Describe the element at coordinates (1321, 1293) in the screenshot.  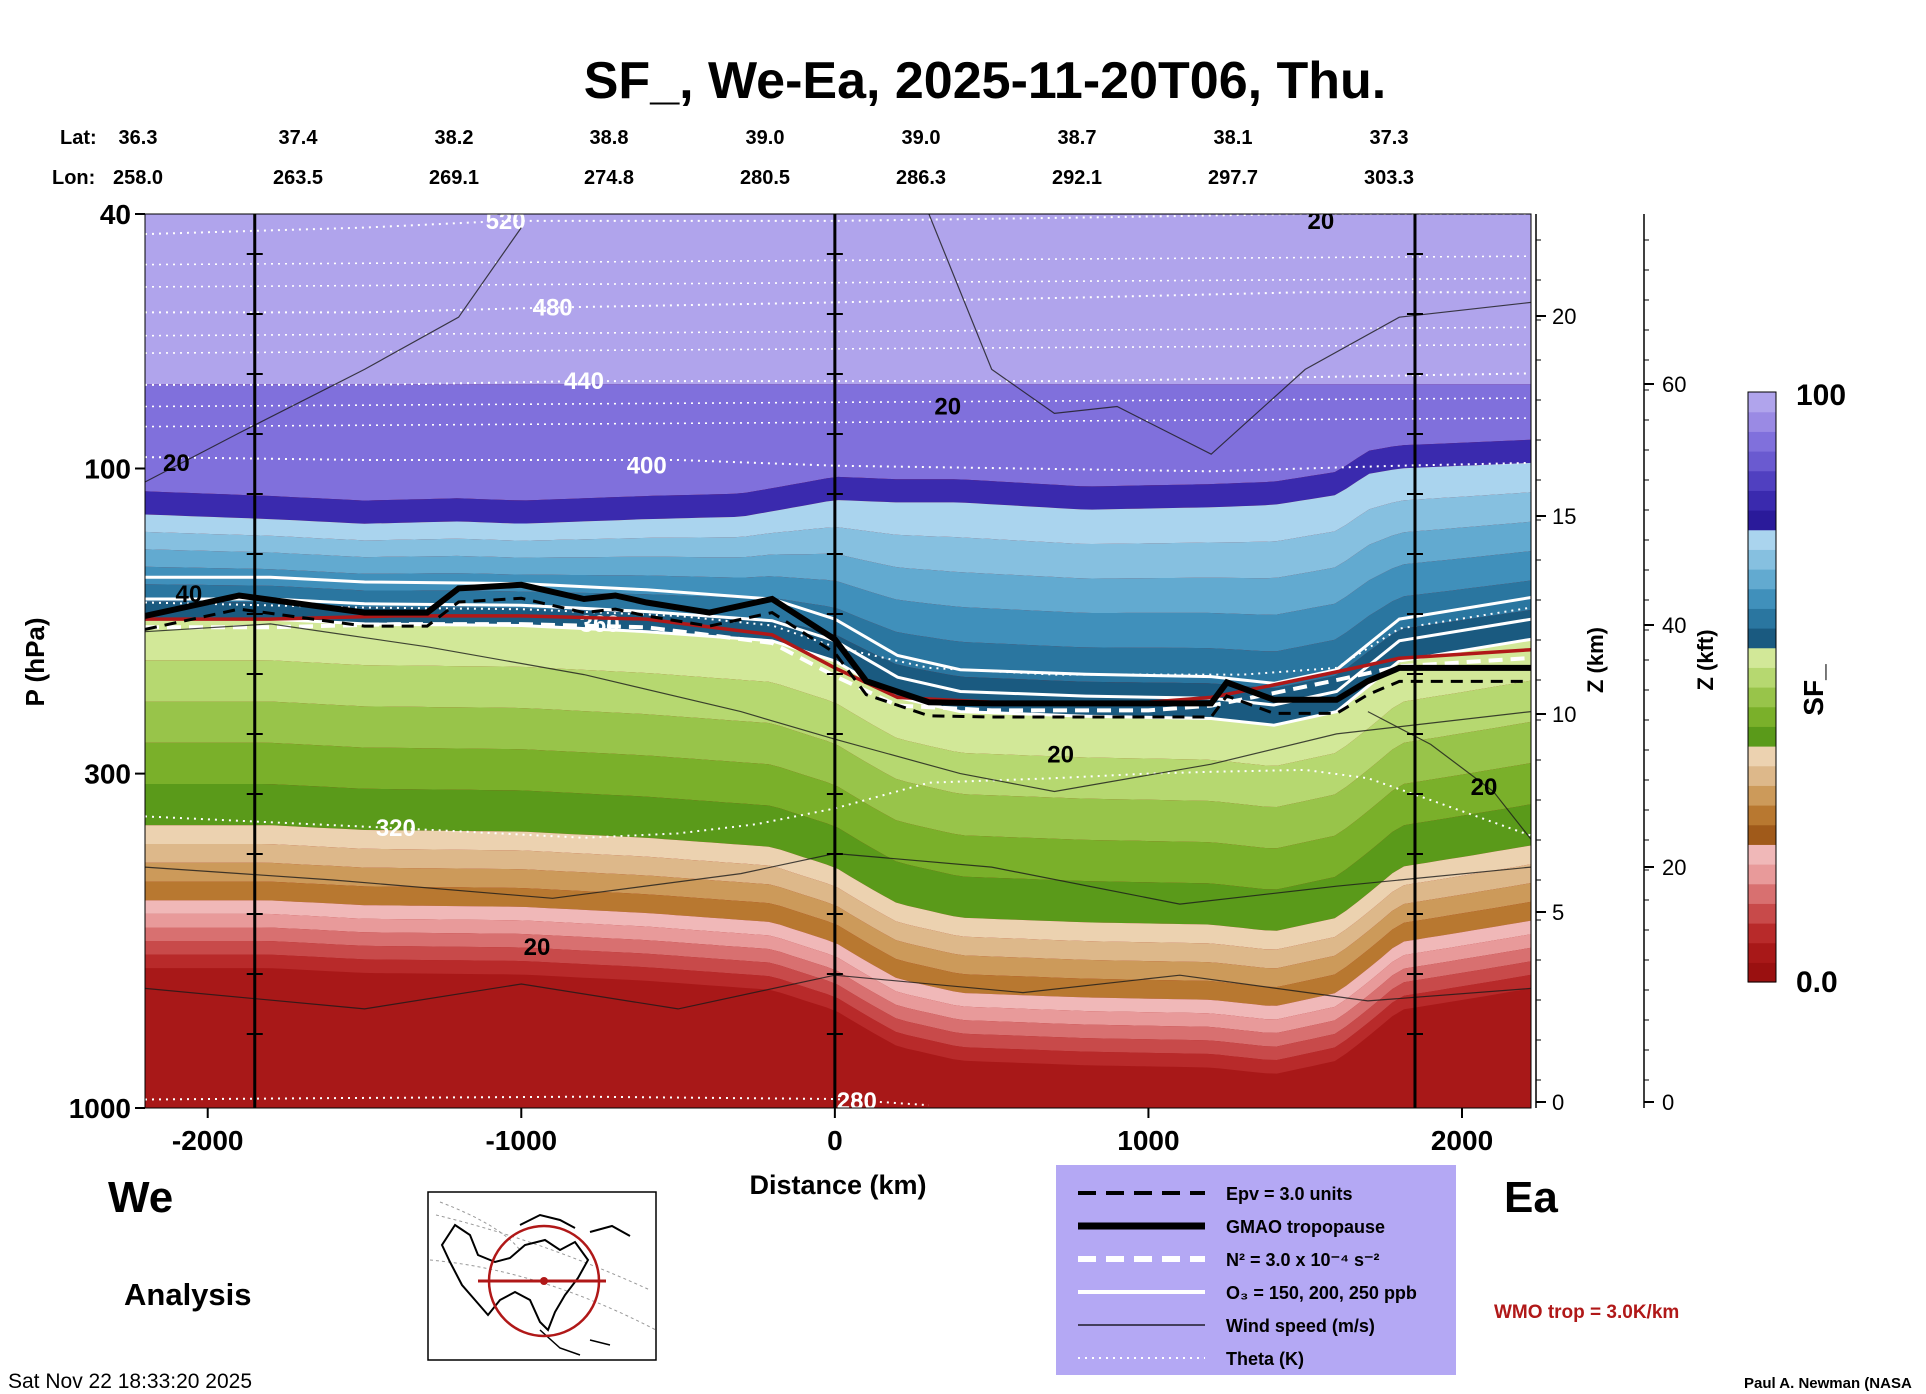
I see `legend-label: O₃ = 150, 200, 250 ppb` at that location.